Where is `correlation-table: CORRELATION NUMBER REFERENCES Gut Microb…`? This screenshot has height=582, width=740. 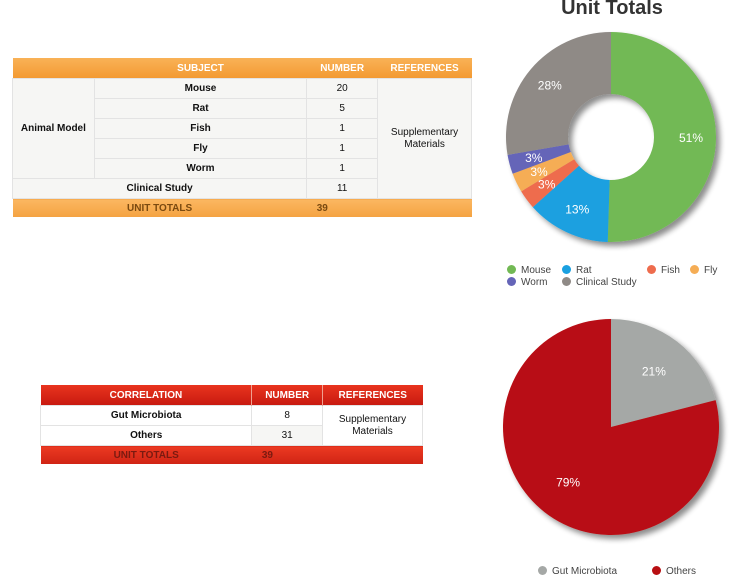 correlation-table: CORRELATION NUMBER REFERENCES Gut Microb… is located at coordinates (231, 424).